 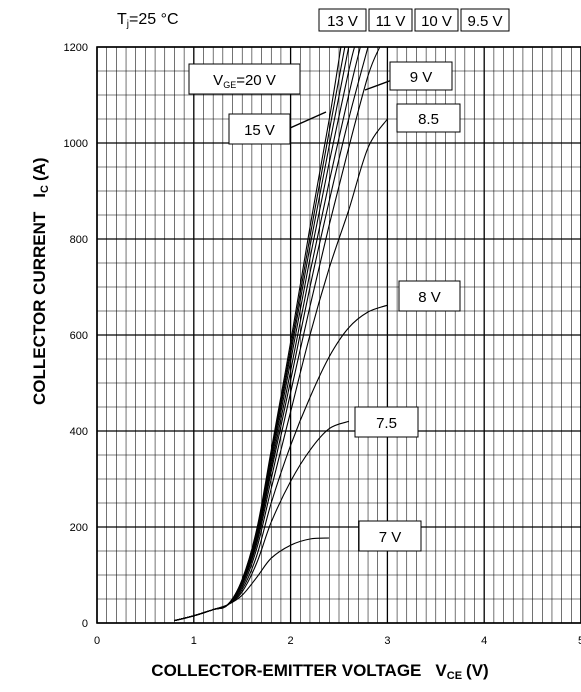 I want to click on tj-condition-label: Tj=25 °C, so click(x=148, y=20).